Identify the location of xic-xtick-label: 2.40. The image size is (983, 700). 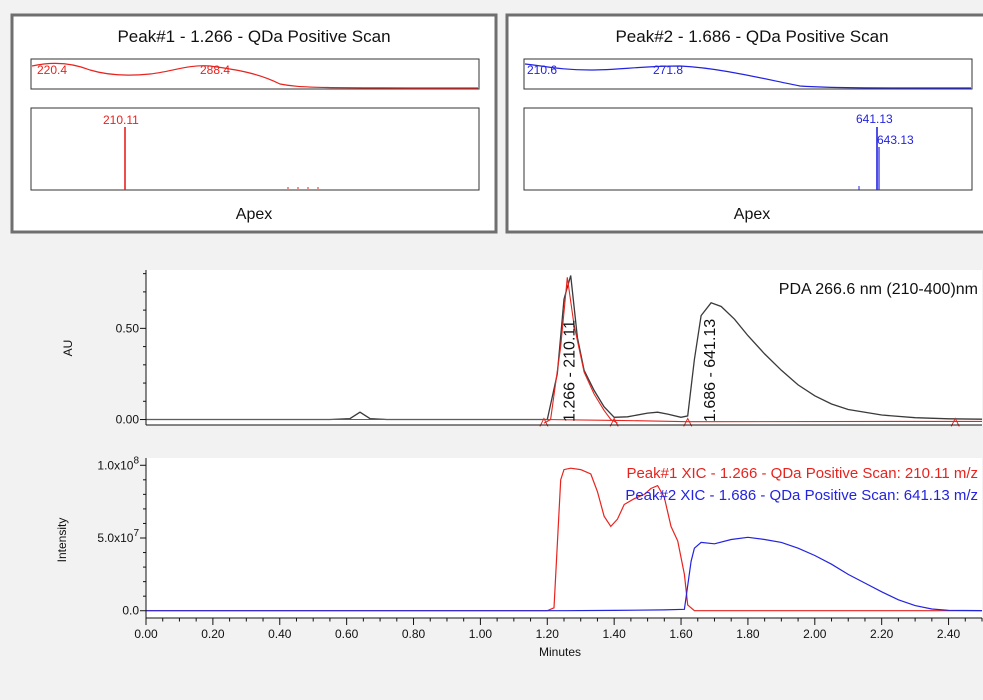
(949, 634).